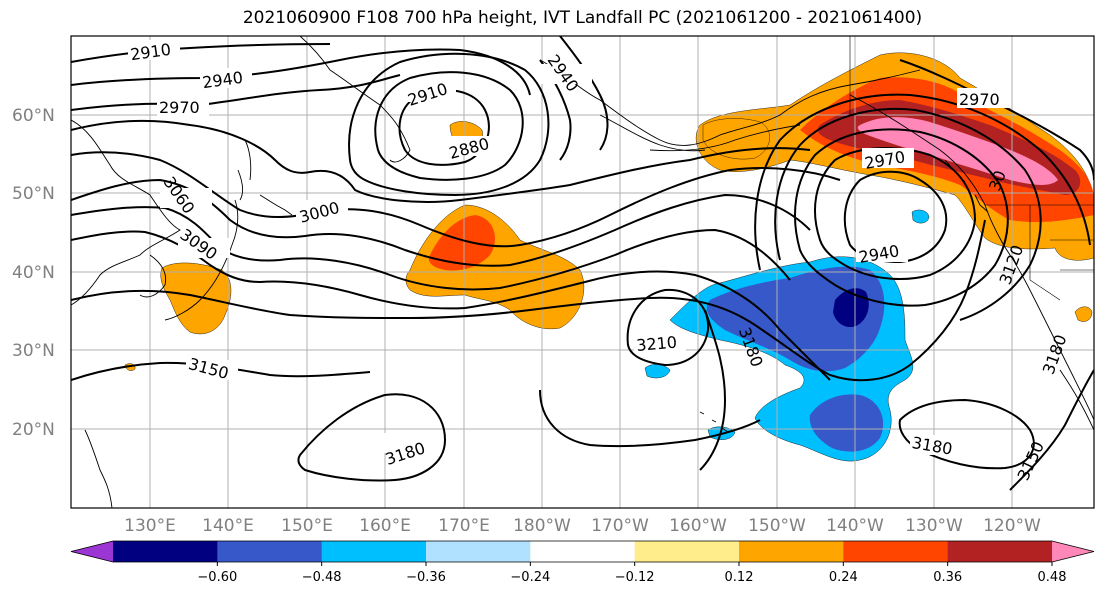  I want to click on contour-label: 3210, so click(657, 344).